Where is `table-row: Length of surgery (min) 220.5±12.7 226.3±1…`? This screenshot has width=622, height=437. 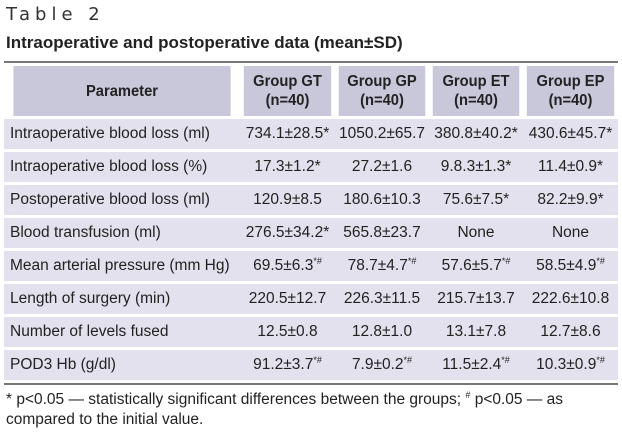
table-row: Length of surgery (min) 220.5±12.7 226.3±1… is located at coordinates (311, 299).